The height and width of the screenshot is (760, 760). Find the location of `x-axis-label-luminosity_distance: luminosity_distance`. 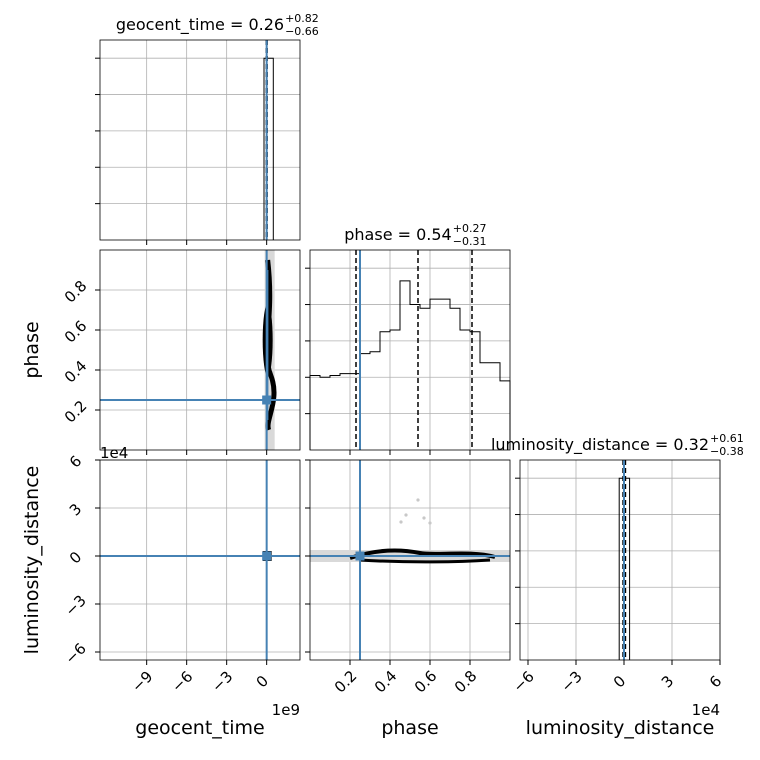

x-axis-label-luminosity_distance: luminosity_distance is located at coordinates (620, 728).